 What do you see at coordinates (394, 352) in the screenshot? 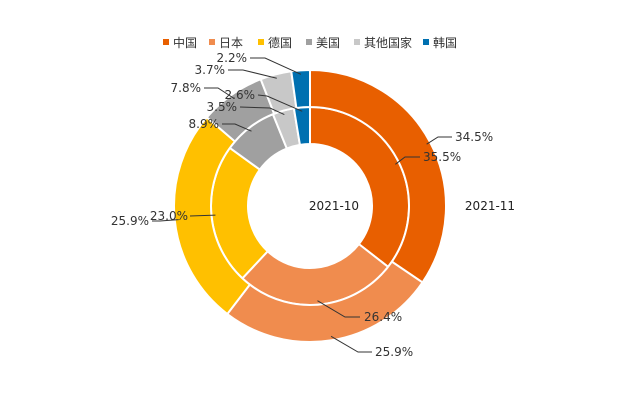
I see `outer-label-1: 25.9%` at bounding box center [394, 352].